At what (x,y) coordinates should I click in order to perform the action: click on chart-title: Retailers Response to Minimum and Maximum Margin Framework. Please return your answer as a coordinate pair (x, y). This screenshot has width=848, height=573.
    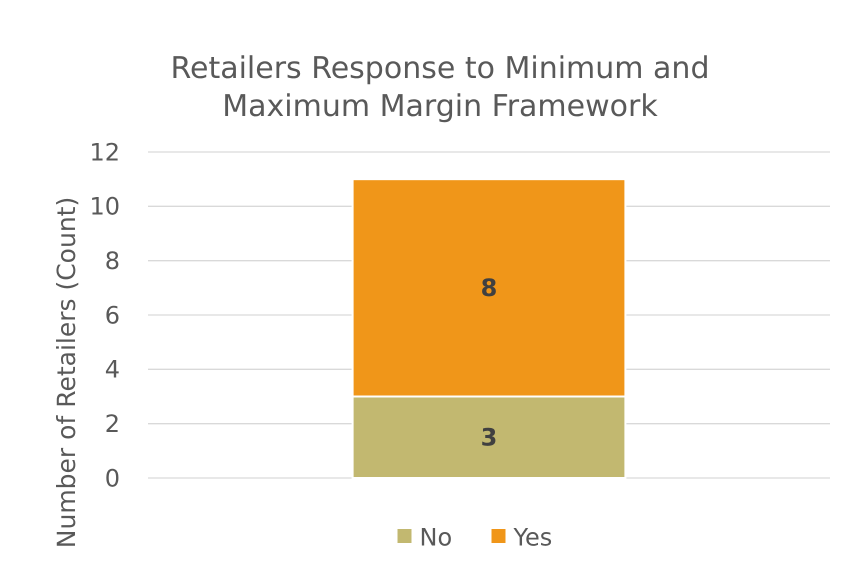
    Looking at the image, I should click on (440, 87).